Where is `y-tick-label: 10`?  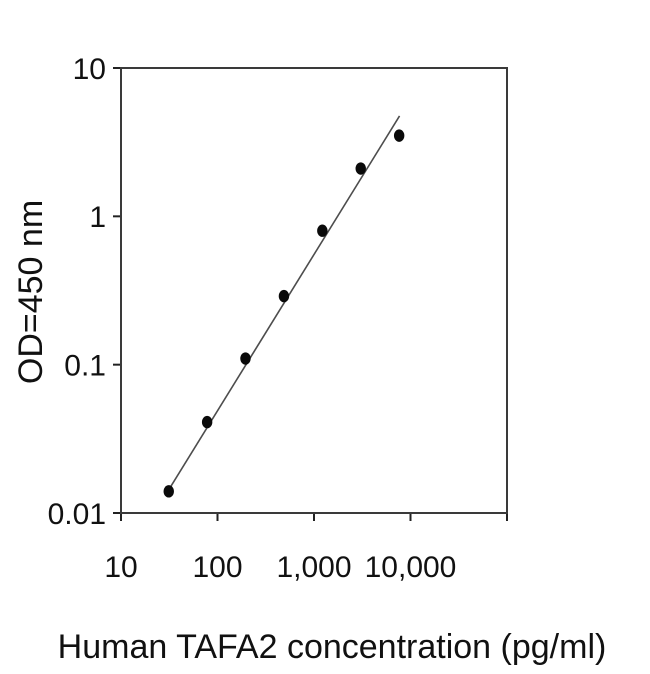
y-tick-label: 10 is located at coordinates (89, 69).